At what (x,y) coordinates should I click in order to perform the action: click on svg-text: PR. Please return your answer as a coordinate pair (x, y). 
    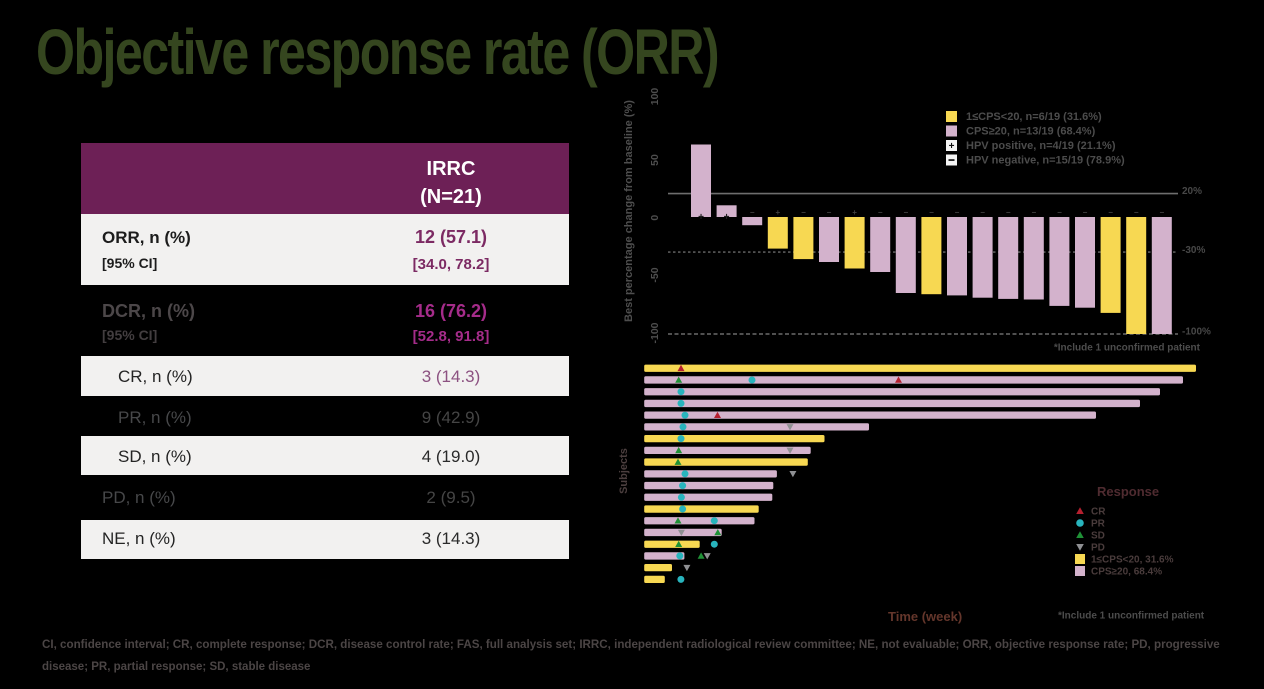
    Looking at the image, I should click on (1098, 524).